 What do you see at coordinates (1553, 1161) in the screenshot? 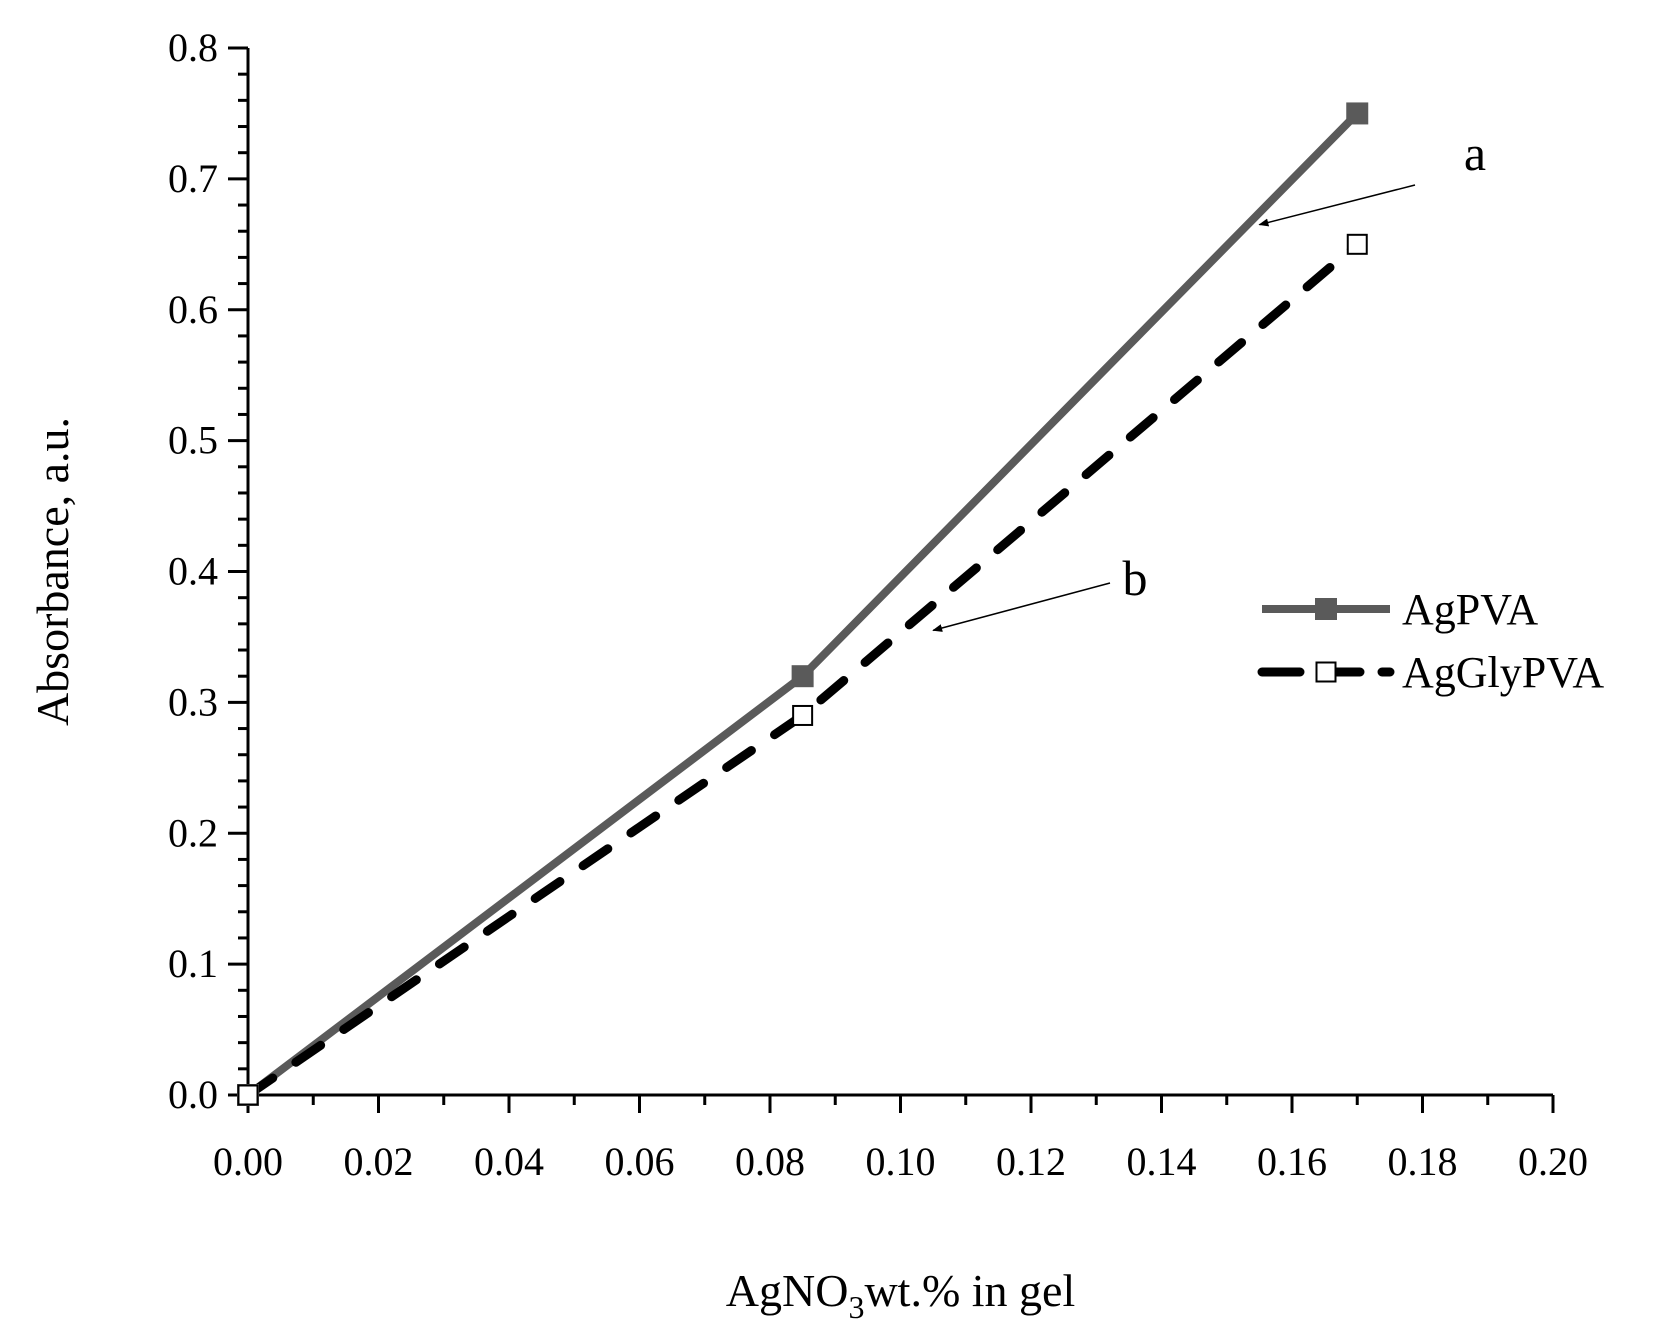
I see `x-tick-label: 0.20` at bounding box center [1553, 1161].